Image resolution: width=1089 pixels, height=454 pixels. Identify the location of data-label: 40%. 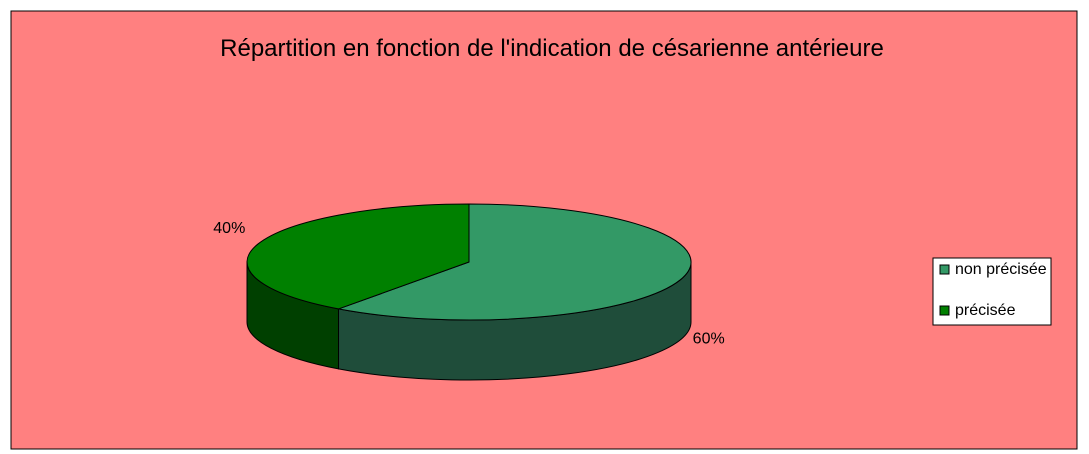
(229, 228).